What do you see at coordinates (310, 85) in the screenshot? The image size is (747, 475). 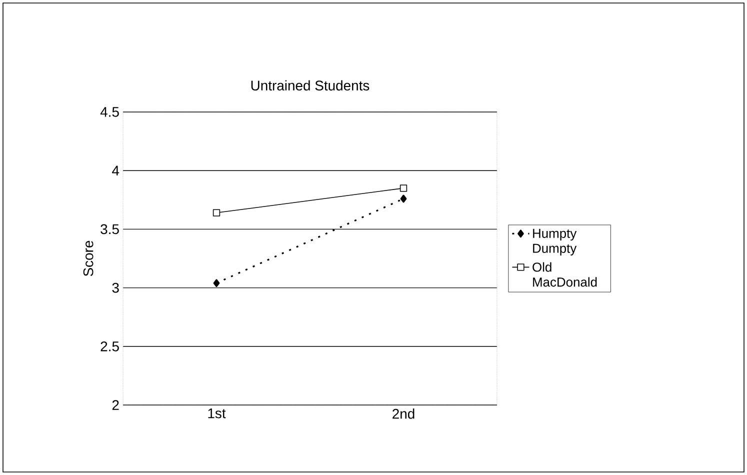 I see `chart-title: Untrained Students` at bounding box center [310, 85].